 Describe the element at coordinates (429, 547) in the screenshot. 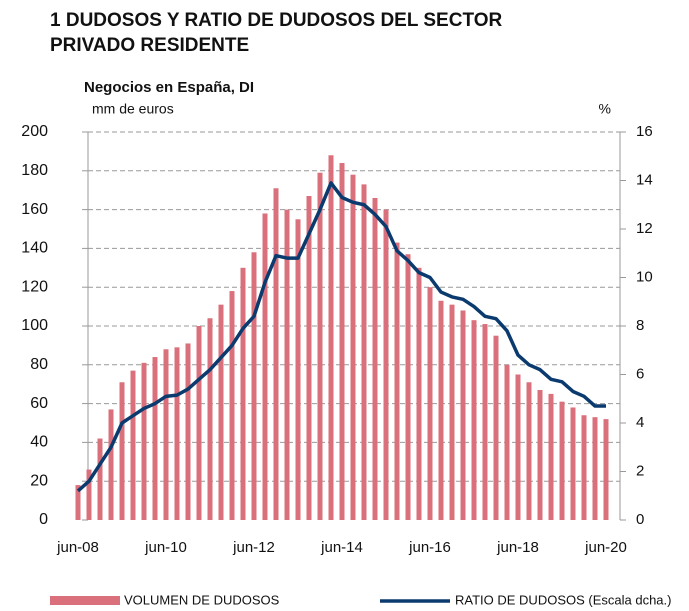

I see `x-tick-label: jun-16` at that location.